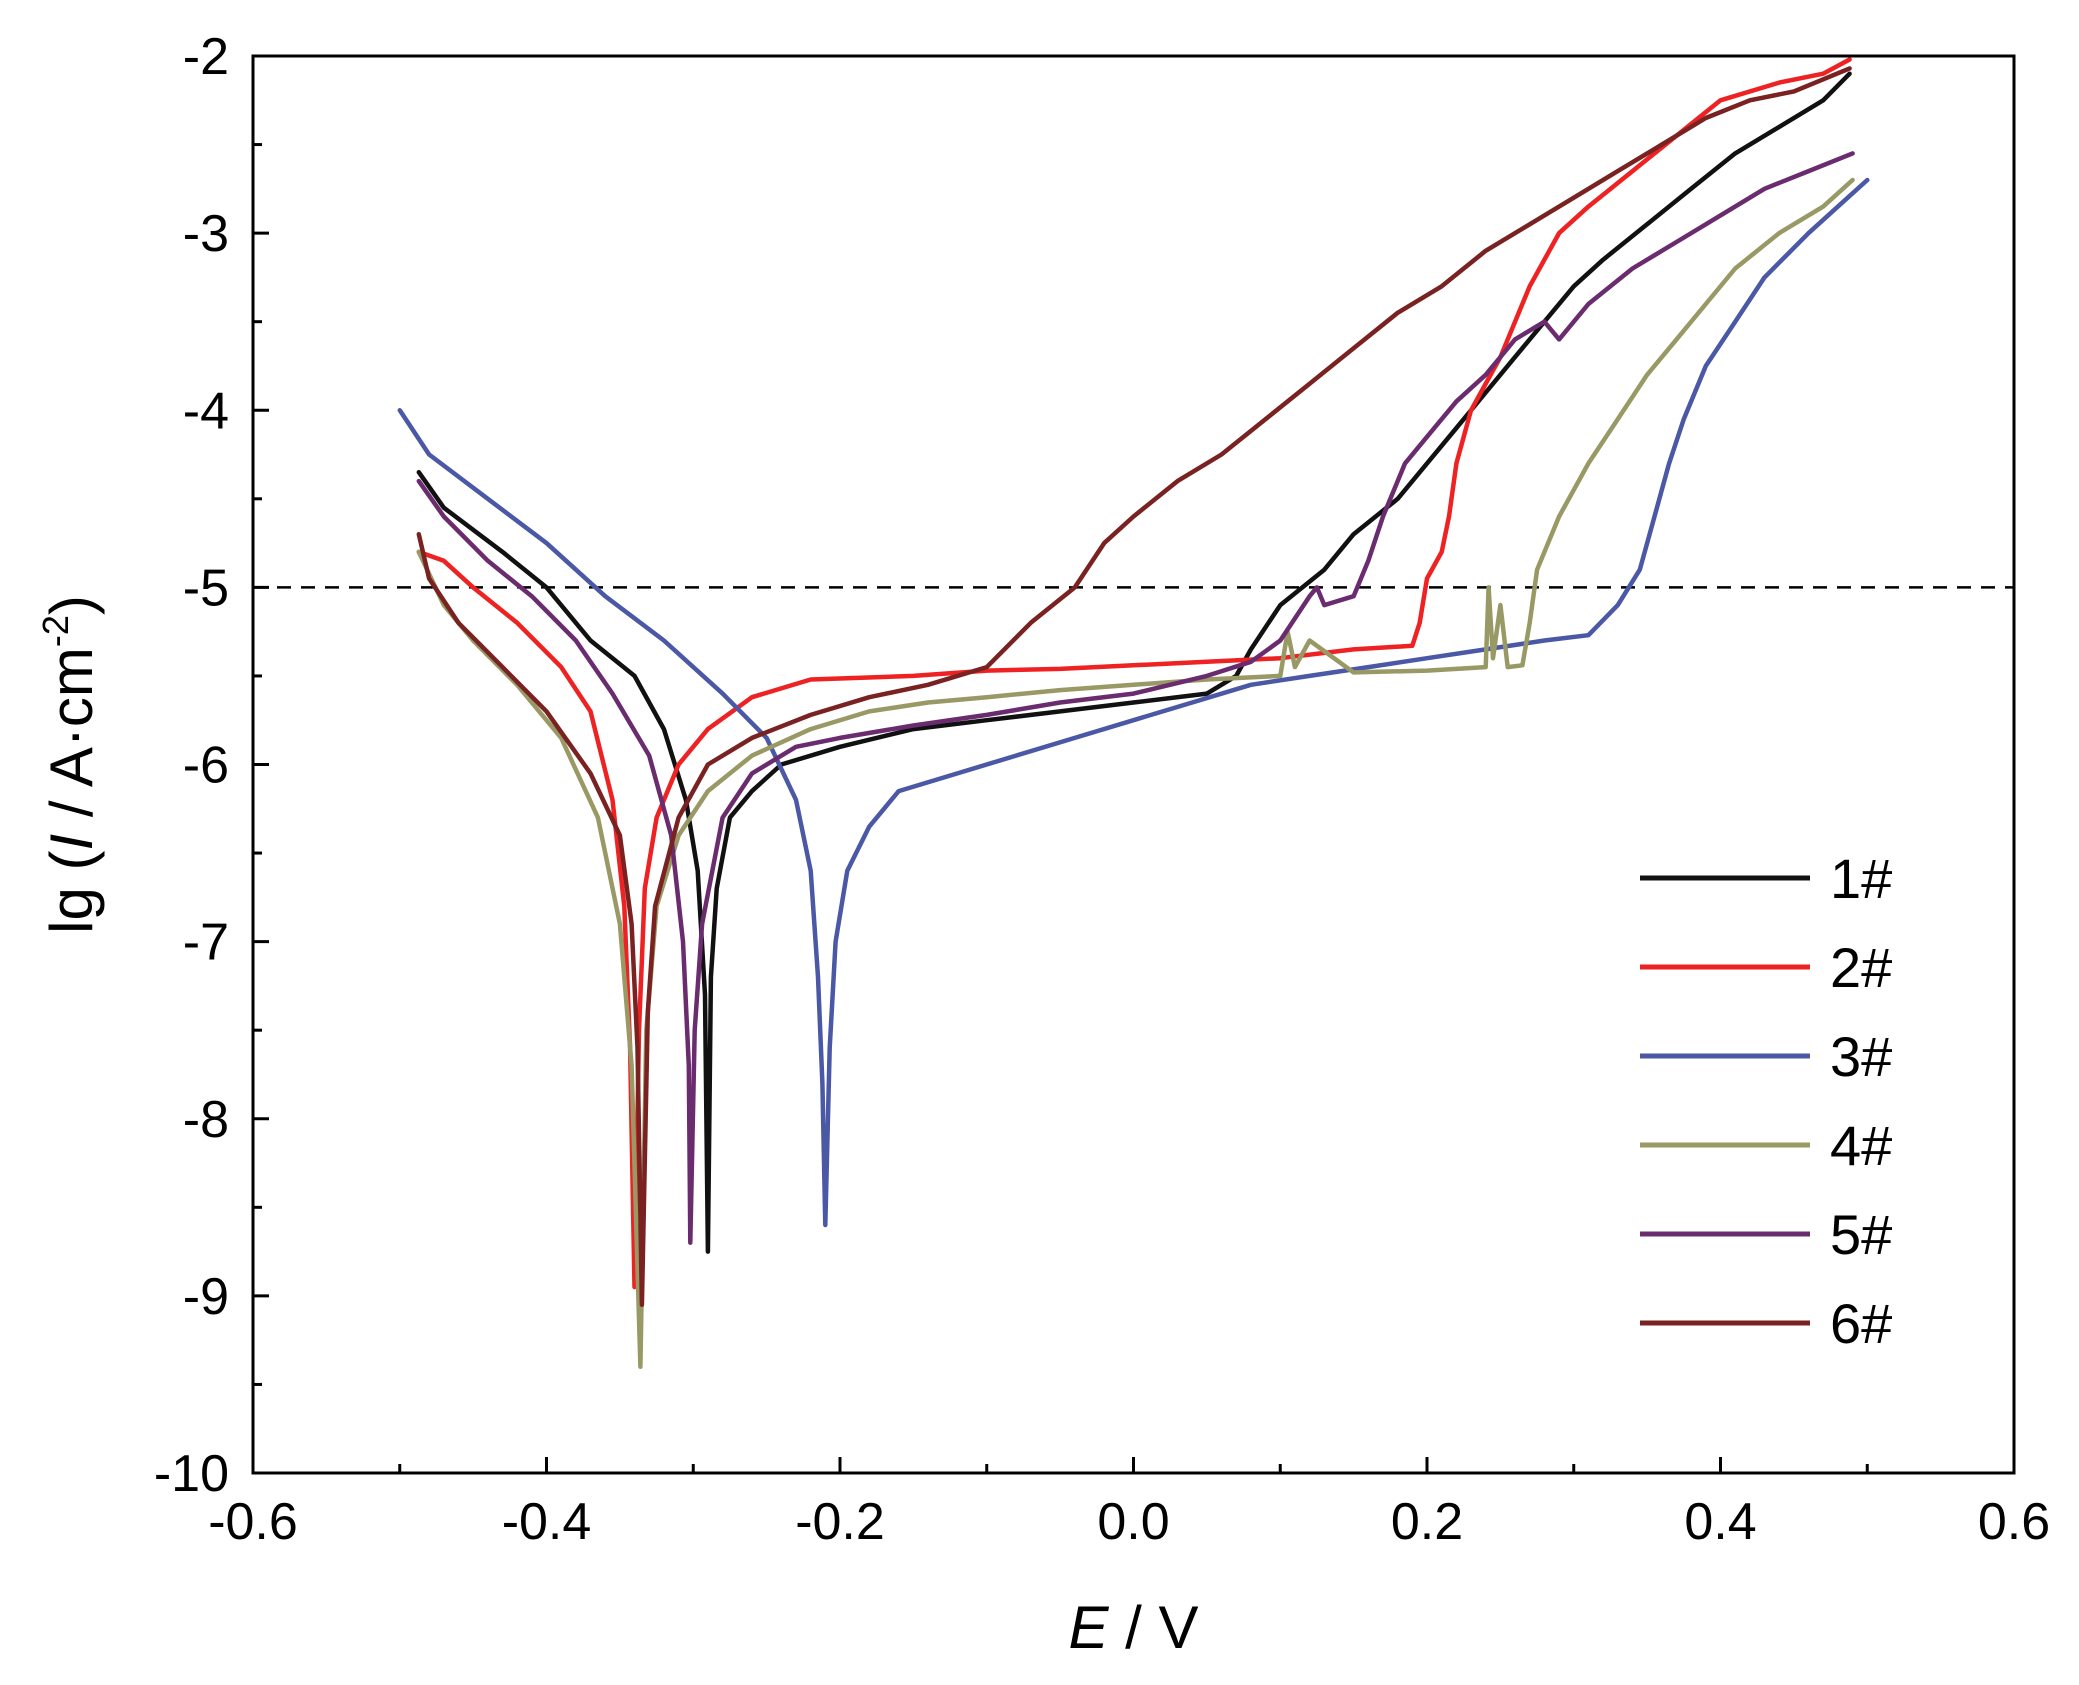 The height and width of the screenshot is (1685, 2079). What do you see at coordinates (1766, 1101) in the screenshot?
I see `legend: 1# 2# 3# 4# 5# 6#` at bounding box center [1766, 1101].